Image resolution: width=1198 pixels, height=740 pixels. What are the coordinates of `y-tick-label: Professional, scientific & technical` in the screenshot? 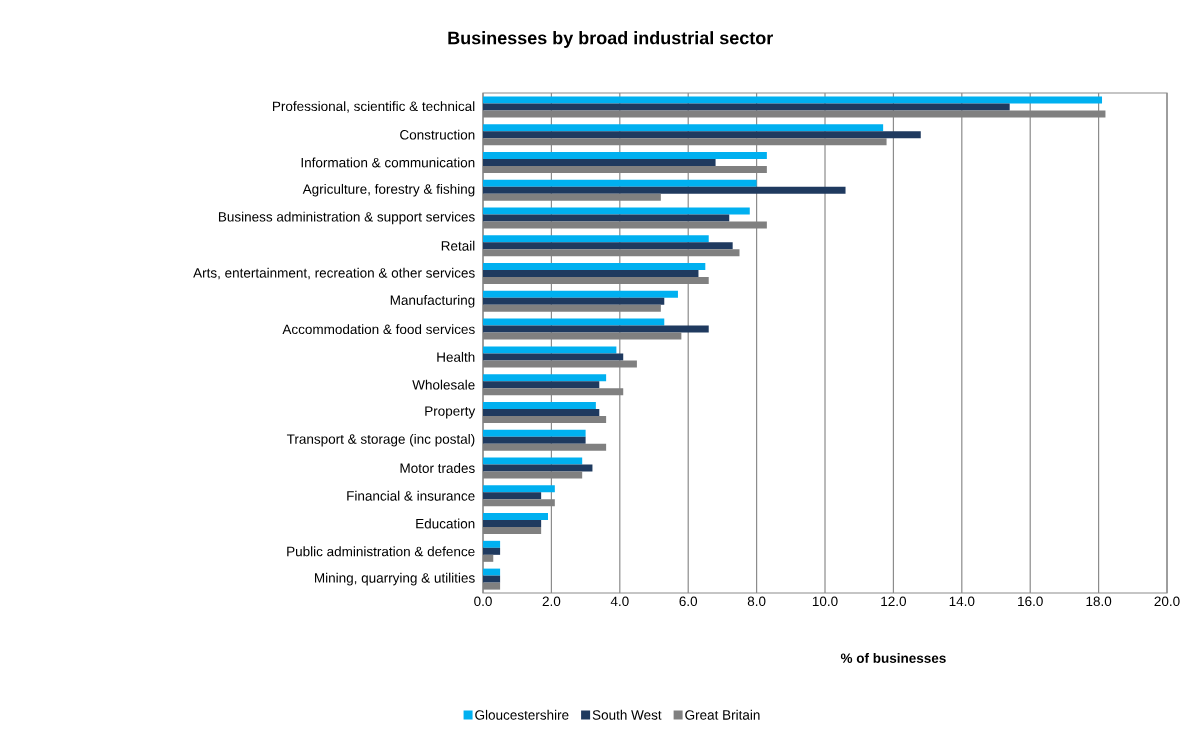 It's located at (374, 107).